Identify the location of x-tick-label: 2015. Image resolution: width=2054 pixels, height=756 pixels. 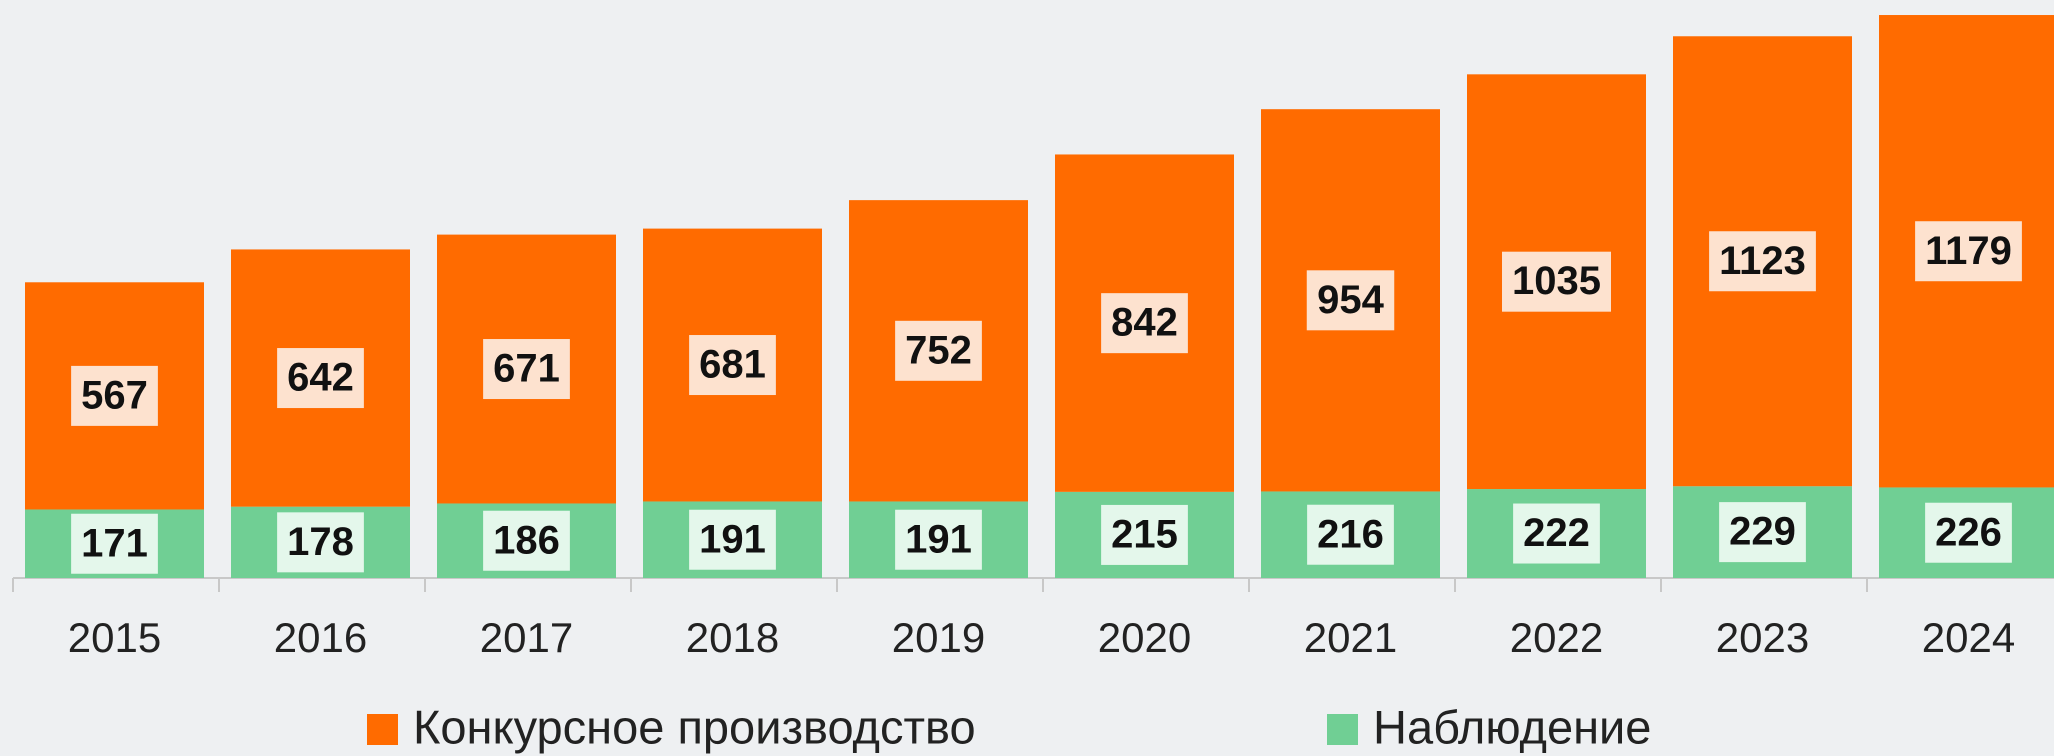
(114, 637).